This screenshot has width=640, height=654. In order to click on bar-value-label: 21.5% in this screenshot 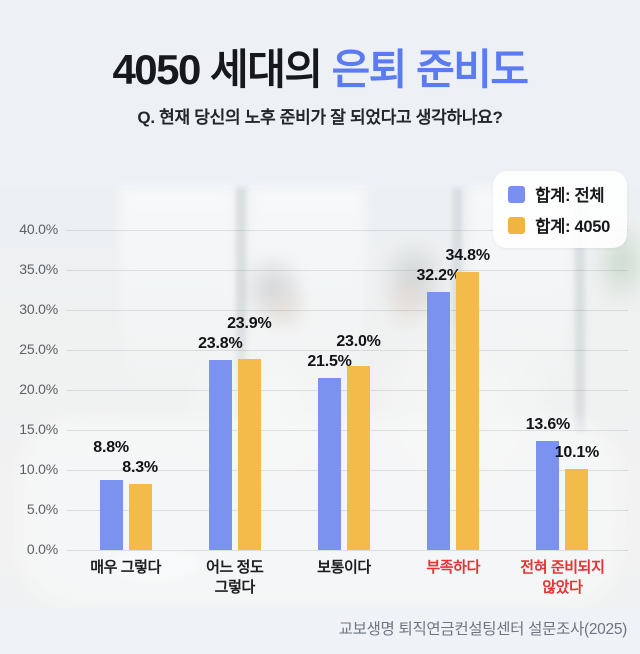, I will do `click(329, 361)`.